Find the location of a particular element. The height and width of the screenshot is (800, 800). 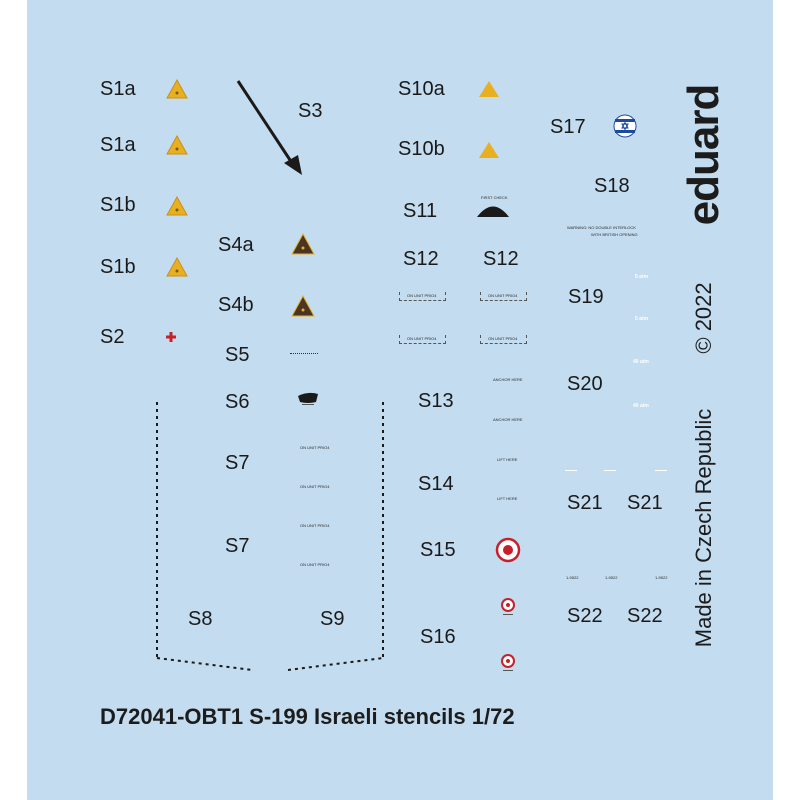

s18-stencil-text: WITH BRITISH OPENING is located at coordinates (614, 234).